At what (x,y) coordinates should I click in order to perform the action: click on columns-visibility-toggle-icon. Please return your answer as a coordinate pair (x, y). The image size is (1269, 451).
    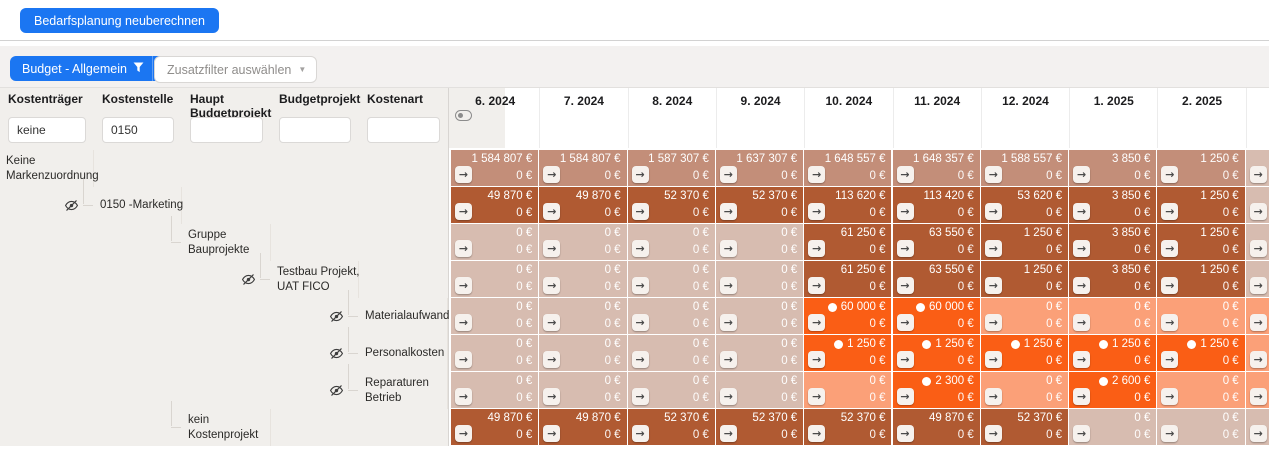
    Looking at the image, I should click on (463, 115).